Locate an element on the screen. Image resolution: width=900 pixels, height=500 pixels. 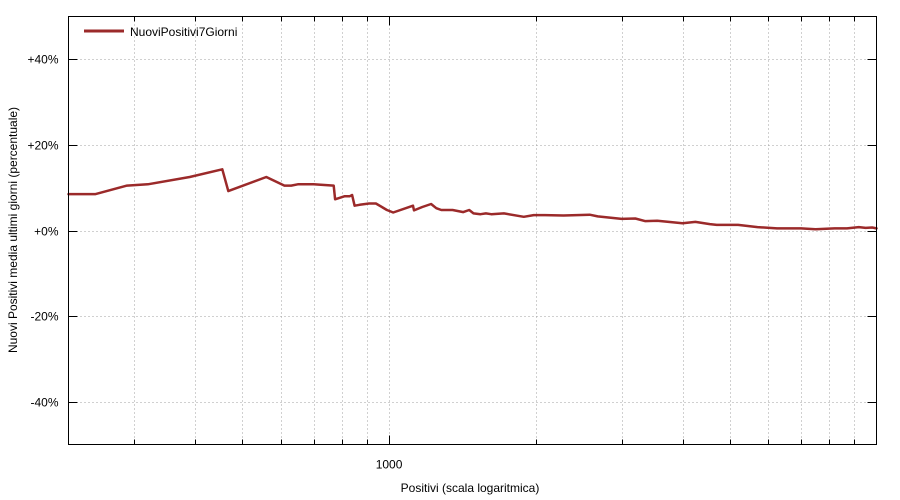
y-tick-label: +20% is located at coordinates (42, 146).